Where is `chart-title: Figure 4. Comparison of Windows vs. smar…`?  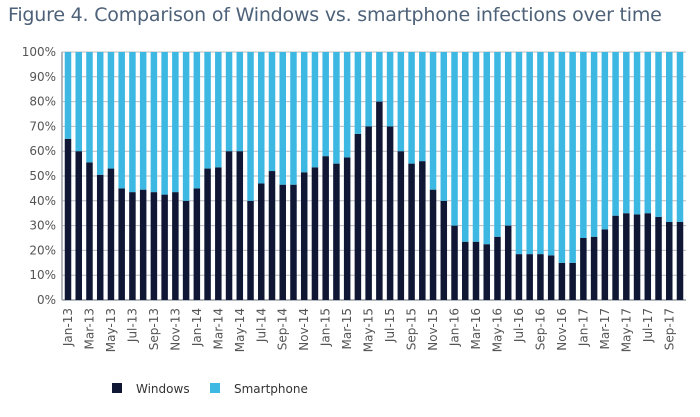
chart-title: Figure 4. Comparison of Windows vs. smar… is located at coordinates (335, 15).